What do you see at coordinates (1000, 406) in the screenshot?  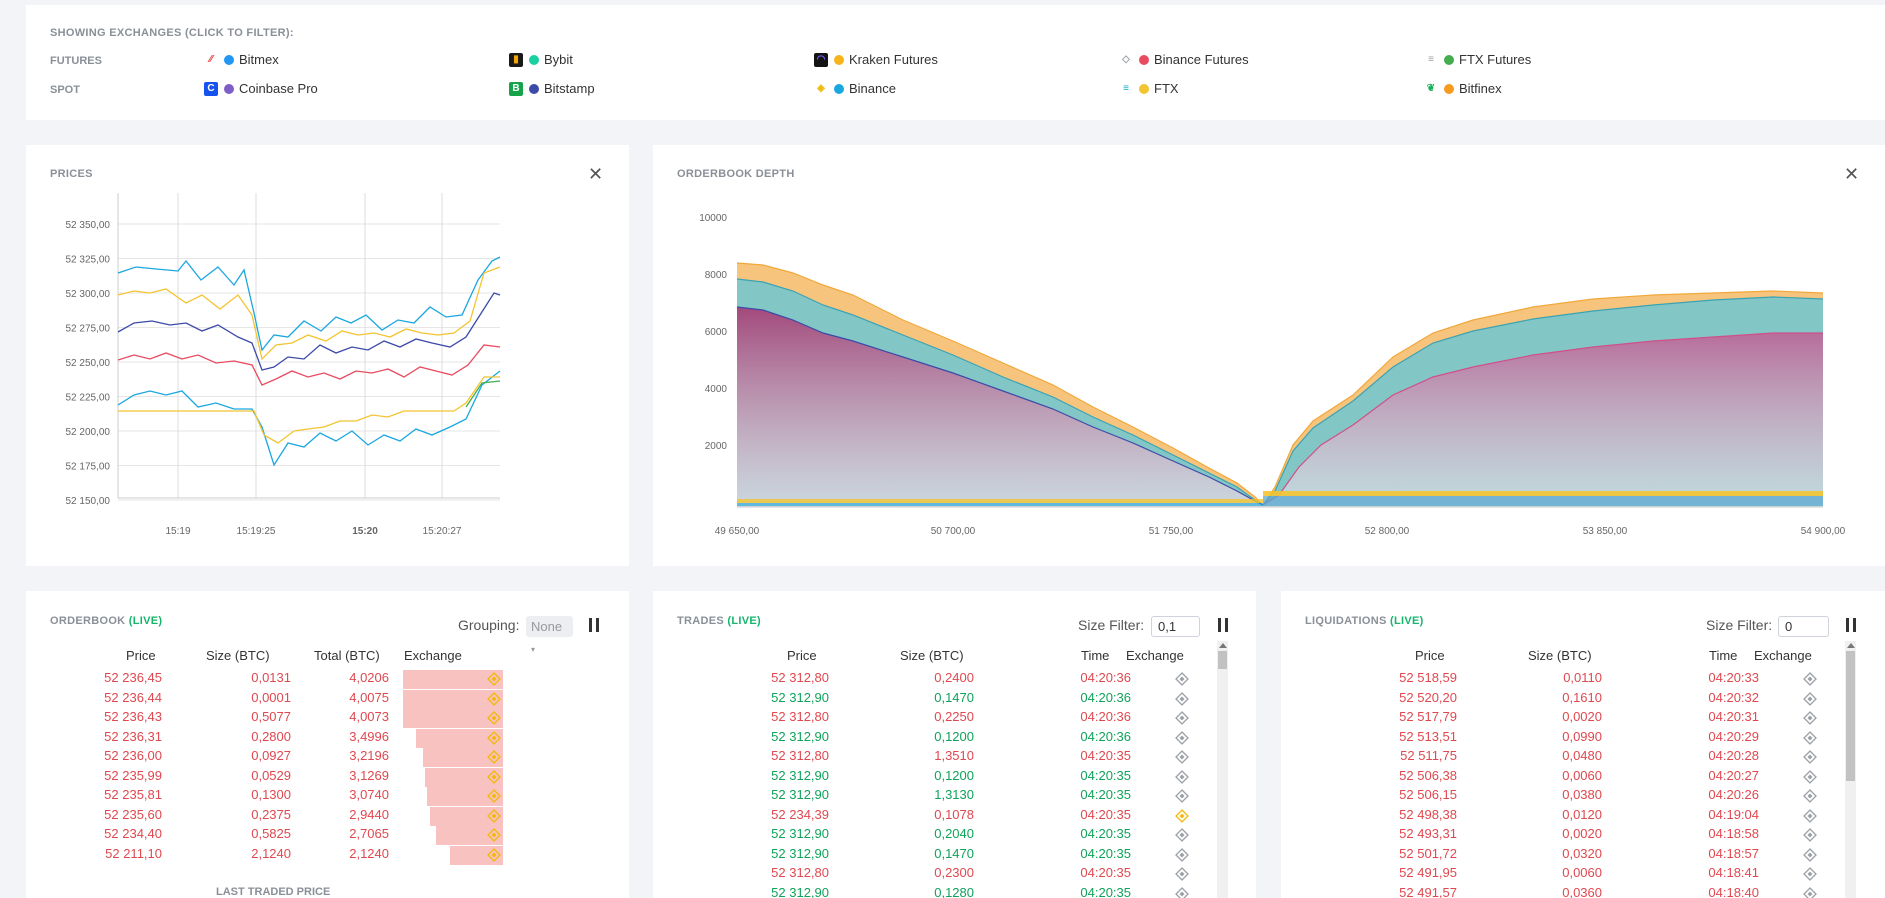 I see `depth-bid-magenta-line` at bounding box center [1000, 406].